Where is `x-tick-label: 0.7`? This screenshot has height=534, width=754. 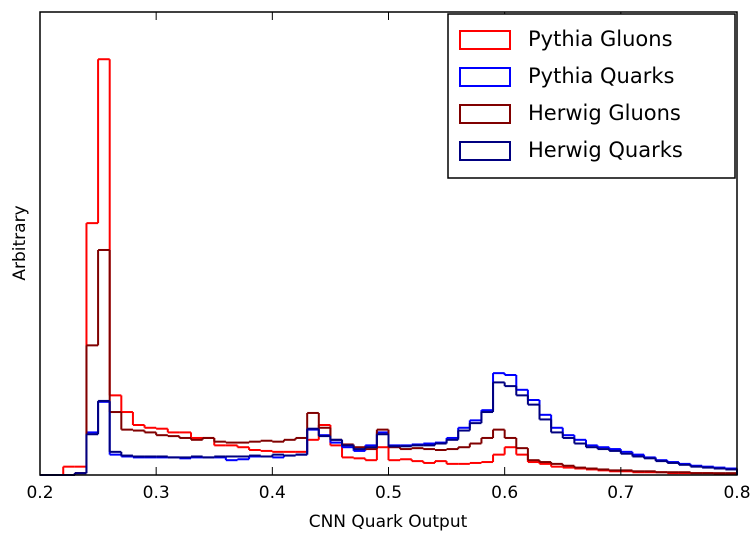 x-tick-label: 0.7 is located at coordinates (620, 493).